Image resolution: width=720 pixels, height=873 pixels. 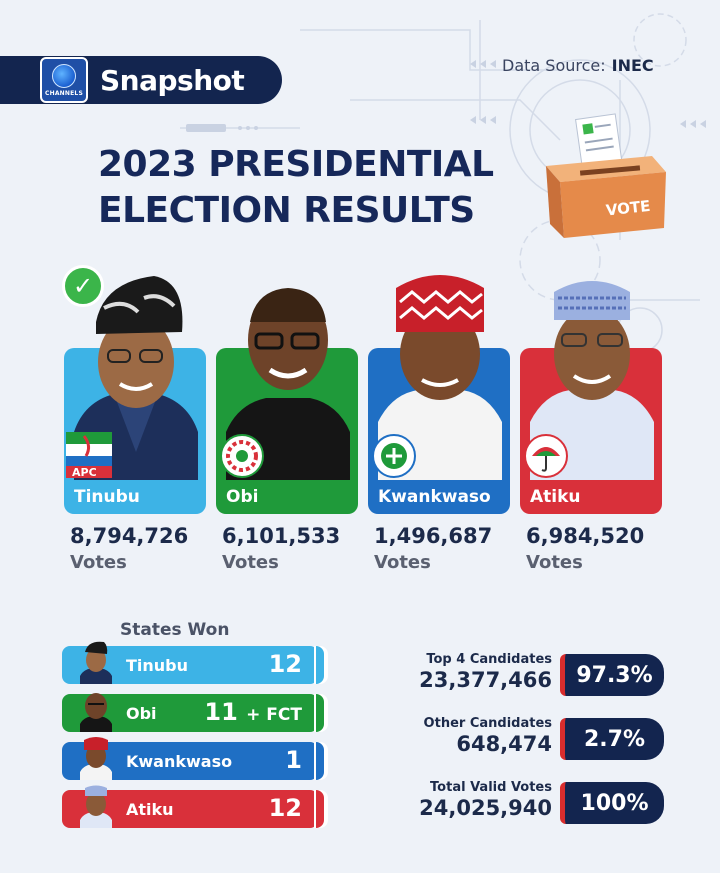 What do you see at coordinates (64, 93) in the screenshot?
I see `logo-text: CHANNELS` at bounding box center [64, 93].